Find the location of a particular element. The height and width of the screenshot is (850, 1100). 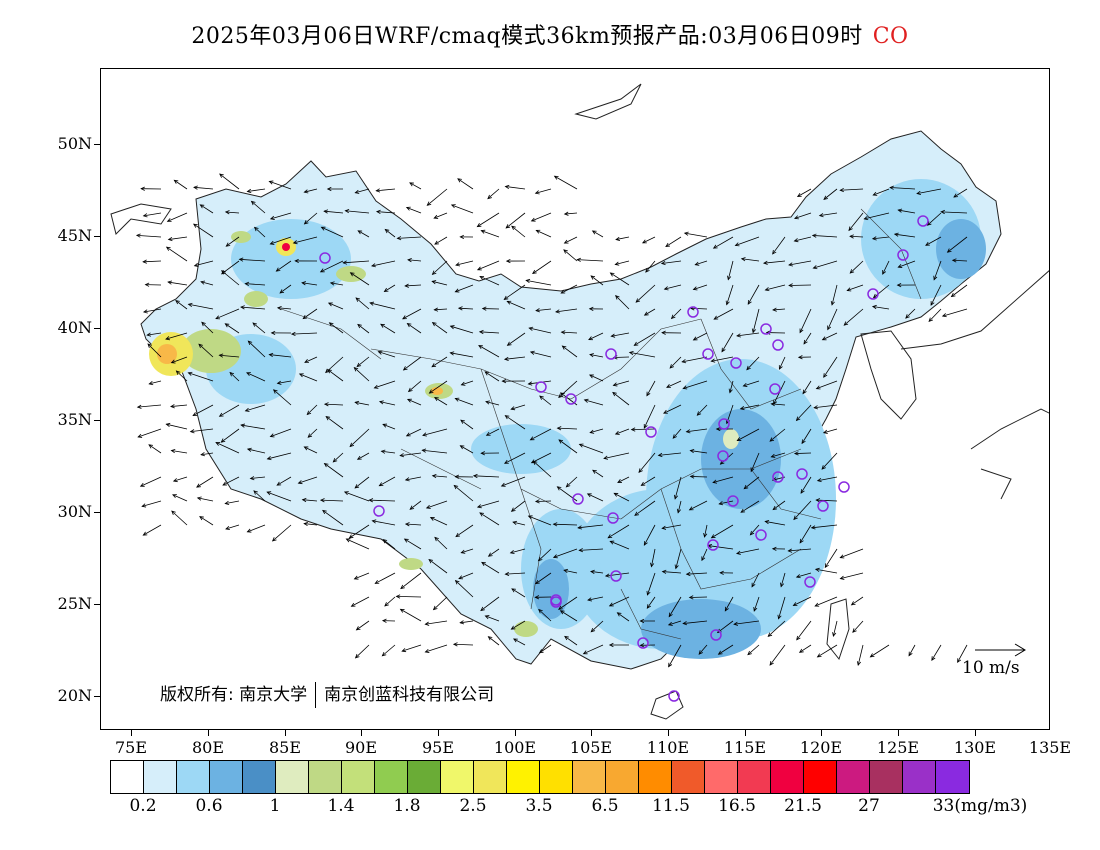

lon-label-75e: 75E is located at coordinates (131, 747).